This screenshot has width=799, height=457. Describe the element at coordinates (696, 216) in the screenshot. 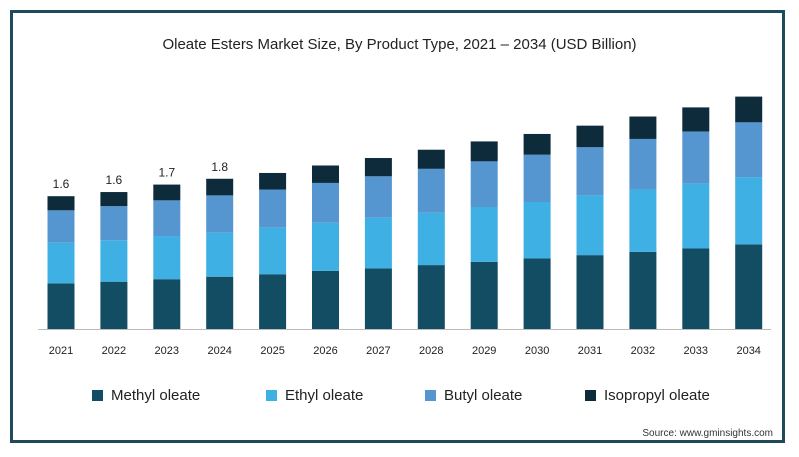

I see `bar-segment-ethyl-oleate-2033` at that location.